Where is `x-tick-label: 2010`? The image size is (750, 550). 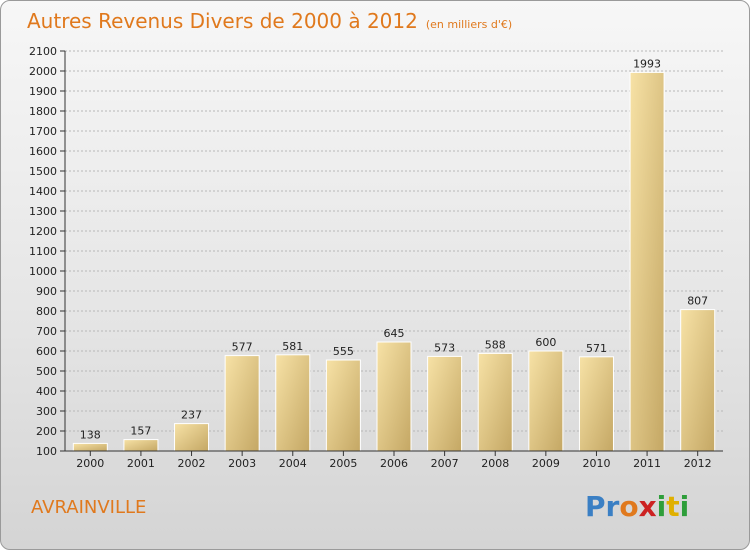 x-tick-label: 2010 is located at coordinates (596, 463).